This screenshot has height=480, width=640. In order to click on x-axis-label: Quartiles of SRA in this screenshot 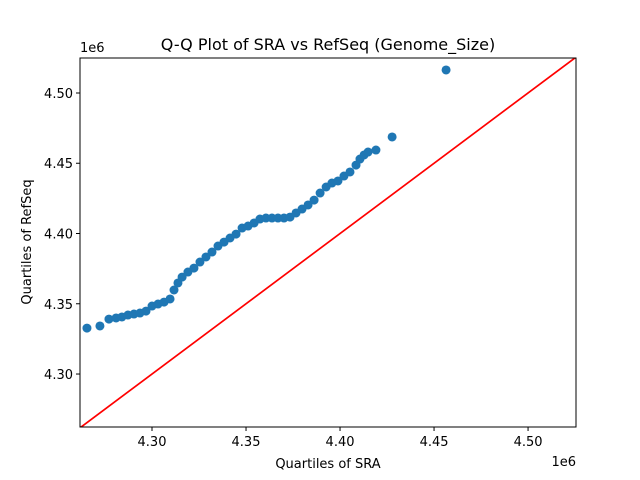, I will do `click(327, 464)`.